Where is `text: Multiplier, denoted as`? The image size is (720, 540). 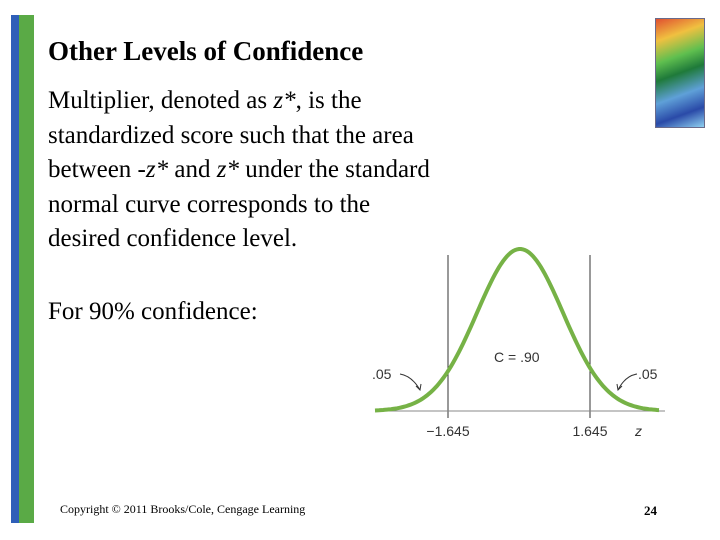
text: Multiplier, denoted as is located at coordinates (161, 100).